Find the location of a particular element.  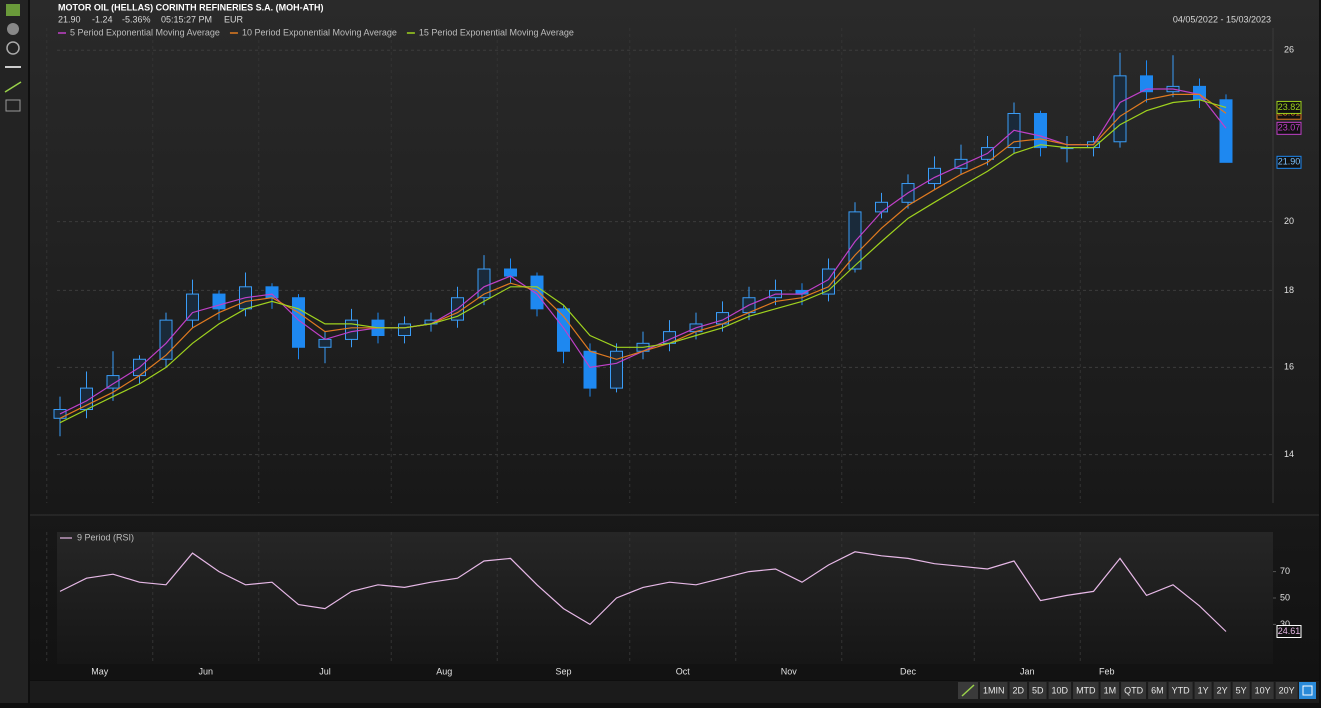

x-tick-label: Jun is located at coordinates (205, 671).